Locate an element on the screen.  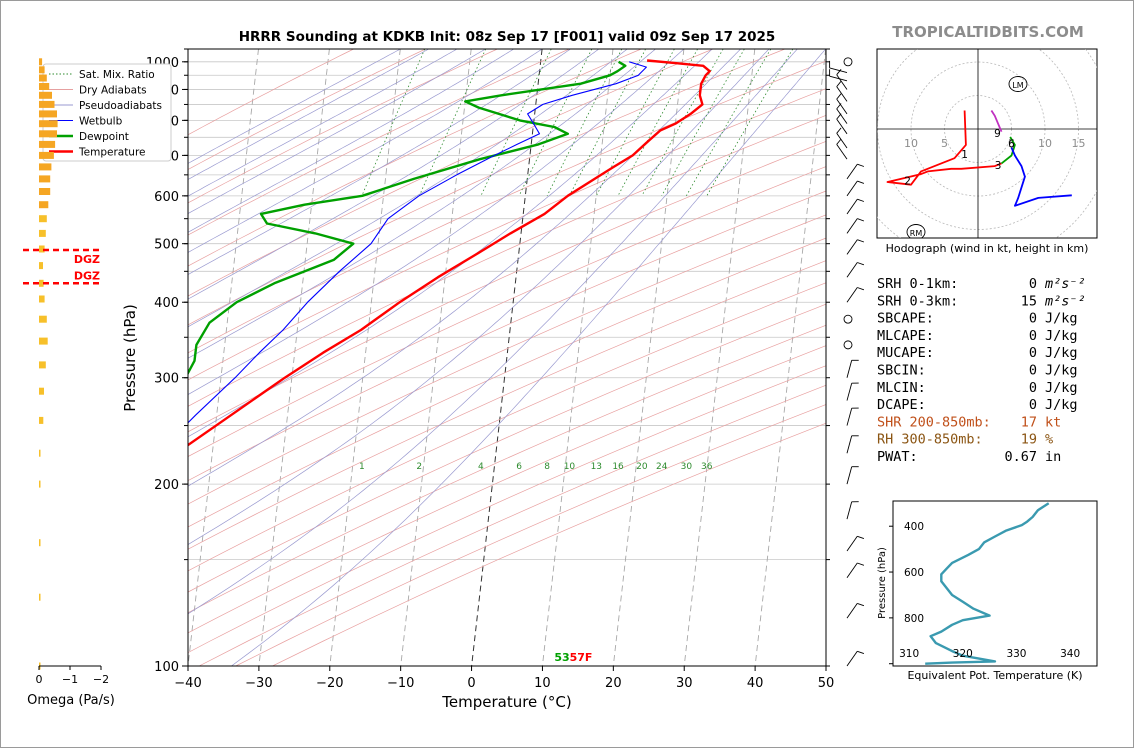
theta-e-y-tick-label: 400 is located at coordinates (914, 527).